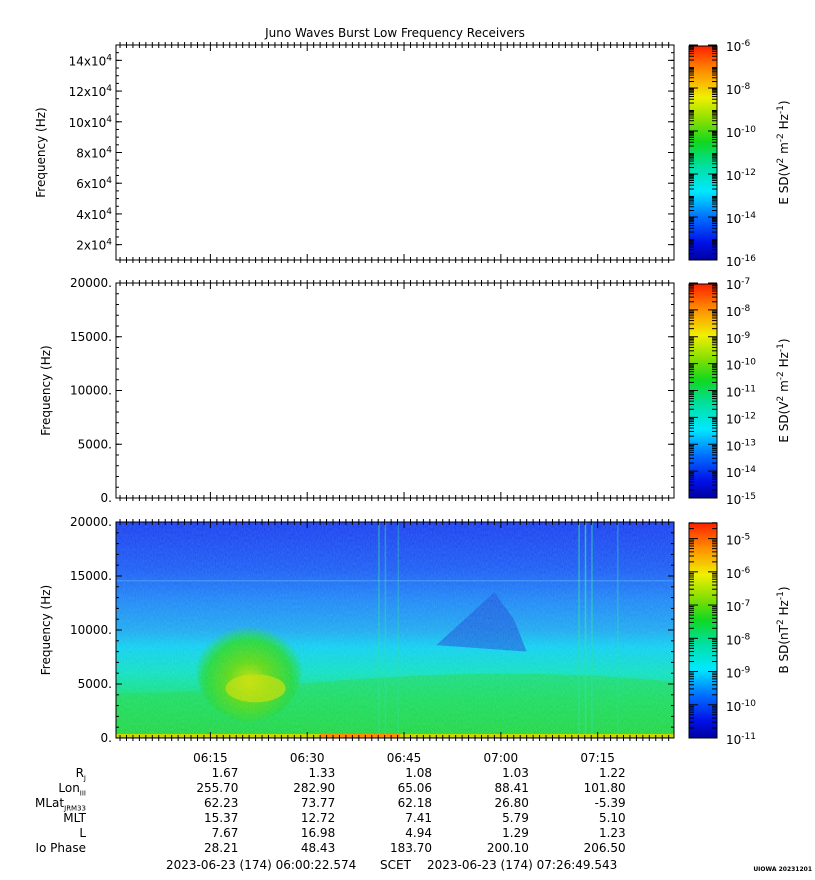 Image resolution: width=815 pixels, height=880 pixels. Describe the element at coordinates (225, 833) in the screenshot. I see `ephemeris-value: 7.67` at that location.